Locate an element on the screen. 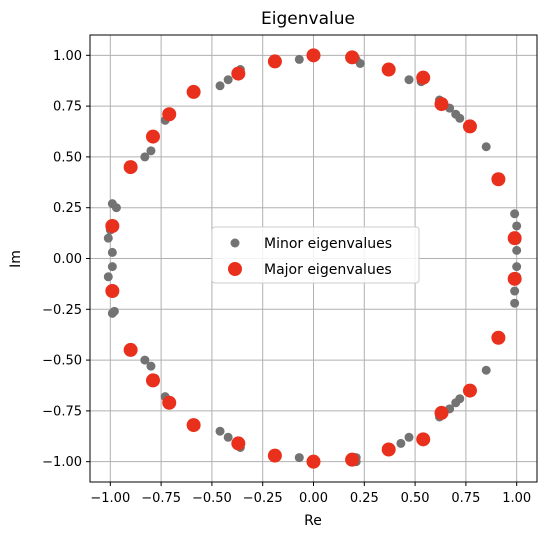  legend-marker-minor is located at coordinates (235, 243).